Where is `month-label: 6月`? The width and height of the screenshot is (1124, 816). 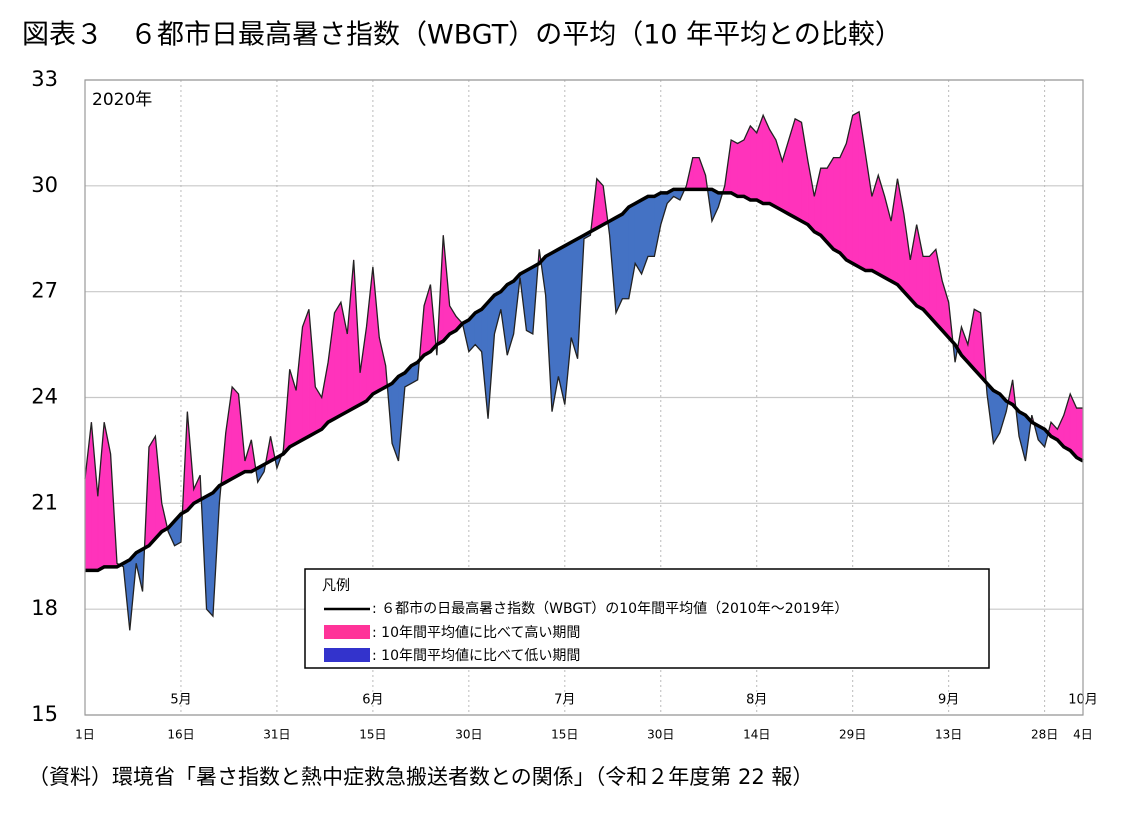
month-label: 6月 is located at coordinates (372, 700).